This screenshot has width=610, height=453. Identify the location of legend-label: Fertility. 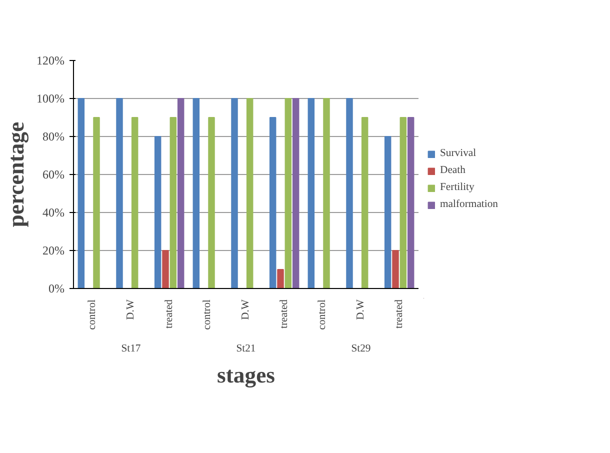
(457, 187).